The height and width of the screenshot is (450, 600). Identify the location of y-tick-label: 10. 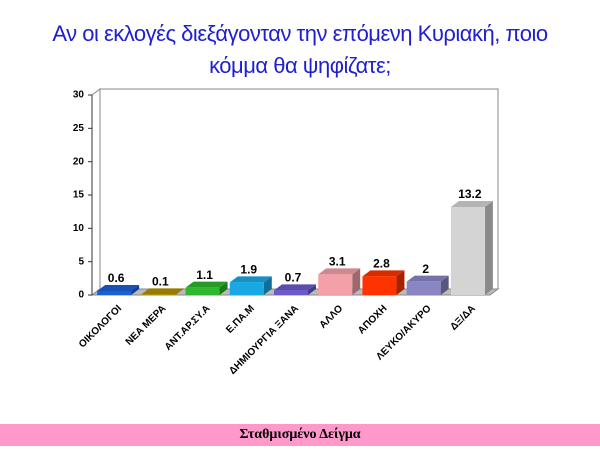
(79, 228).